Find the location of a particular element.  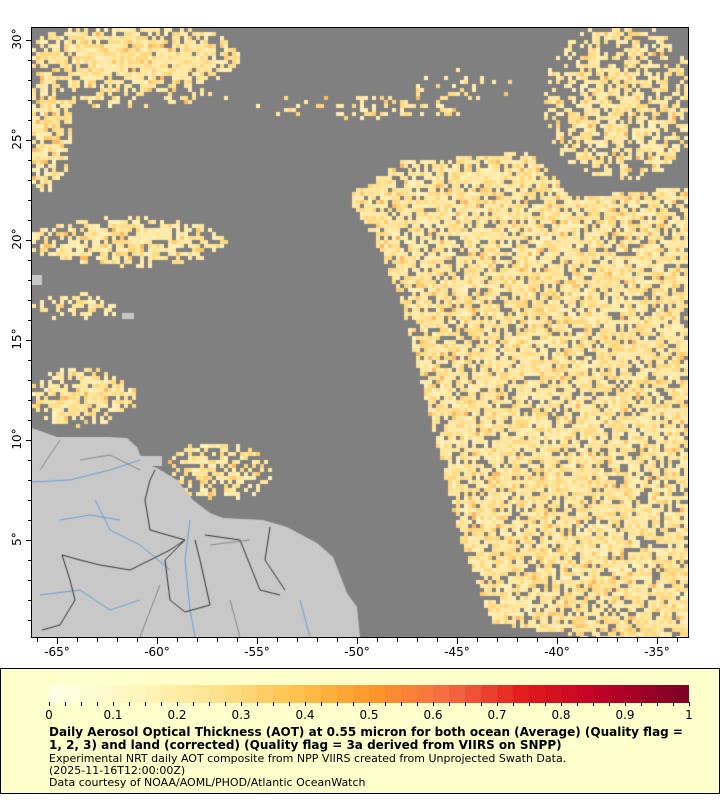

colorbar-tick-label: 0.7 is located at coordinates (497, 715).